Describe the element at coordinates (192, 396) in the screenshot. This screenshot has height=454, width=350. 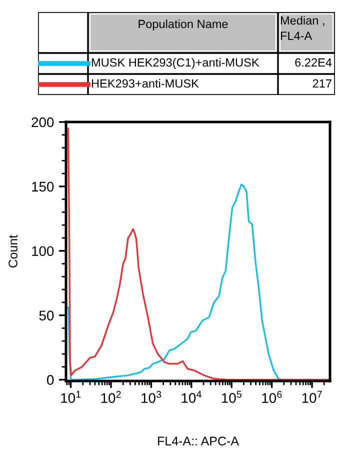
I see `x-tick-label: 10$^{4}$` at that location.